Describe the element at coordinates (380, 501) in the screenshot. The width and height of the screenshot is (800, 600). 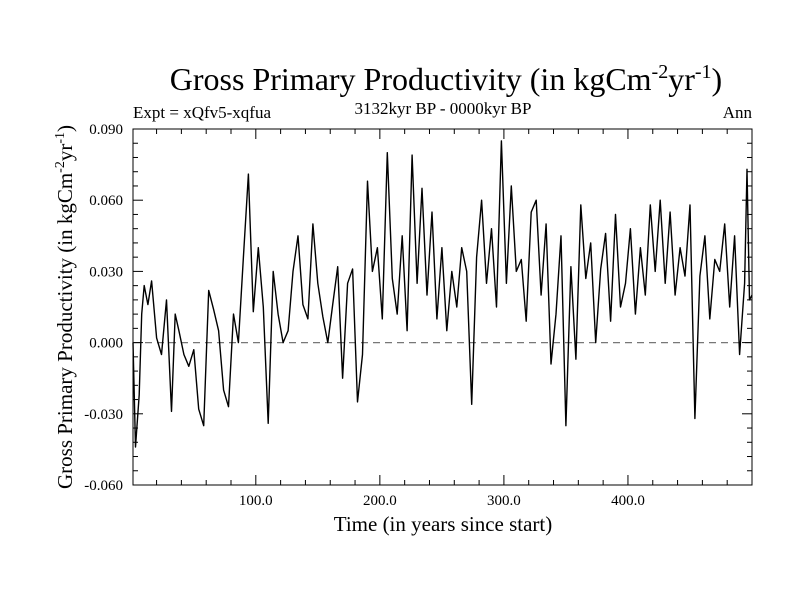
I see `x-tick-label: 200.0` at that location.